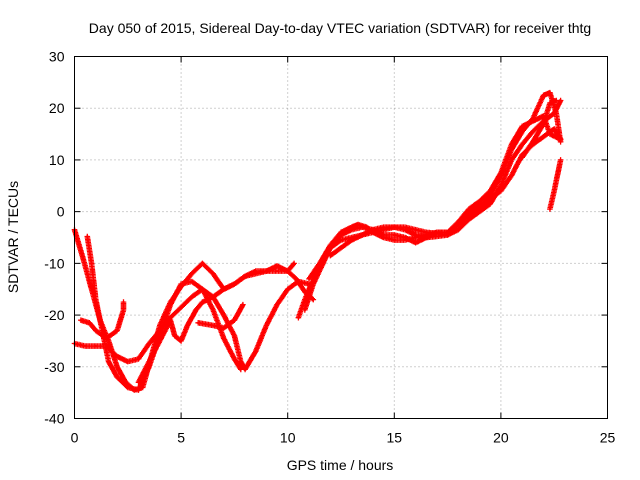 This screenshot has width=640, height=480. I want to click on x-tick-label: 10, so click(288, 438).